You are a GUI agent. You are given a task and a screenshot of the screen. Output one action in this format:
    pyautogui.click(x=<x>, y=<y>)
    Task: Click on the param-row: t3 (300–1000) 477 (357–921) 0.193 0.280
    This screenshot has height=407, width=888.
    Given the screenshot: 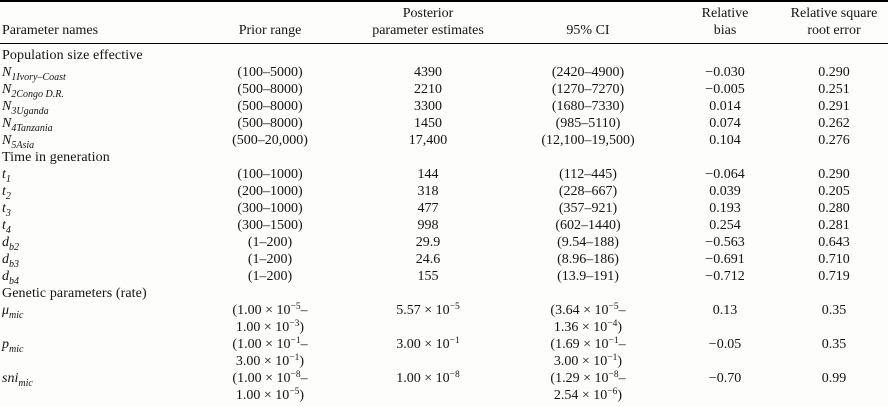 What is the action you would take?
    pyautogui.click(x=444, y=209)
    